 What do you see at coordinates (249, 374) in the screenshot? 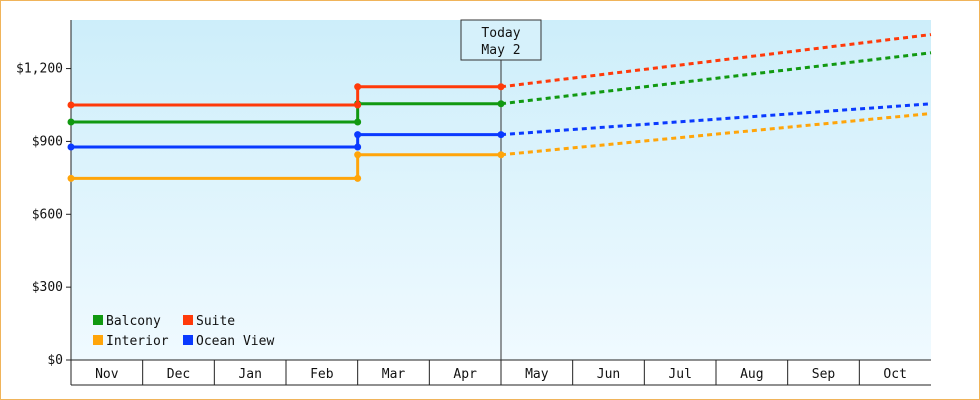
I see `x-tick-label: Jan` at bounding box center [249, 374].